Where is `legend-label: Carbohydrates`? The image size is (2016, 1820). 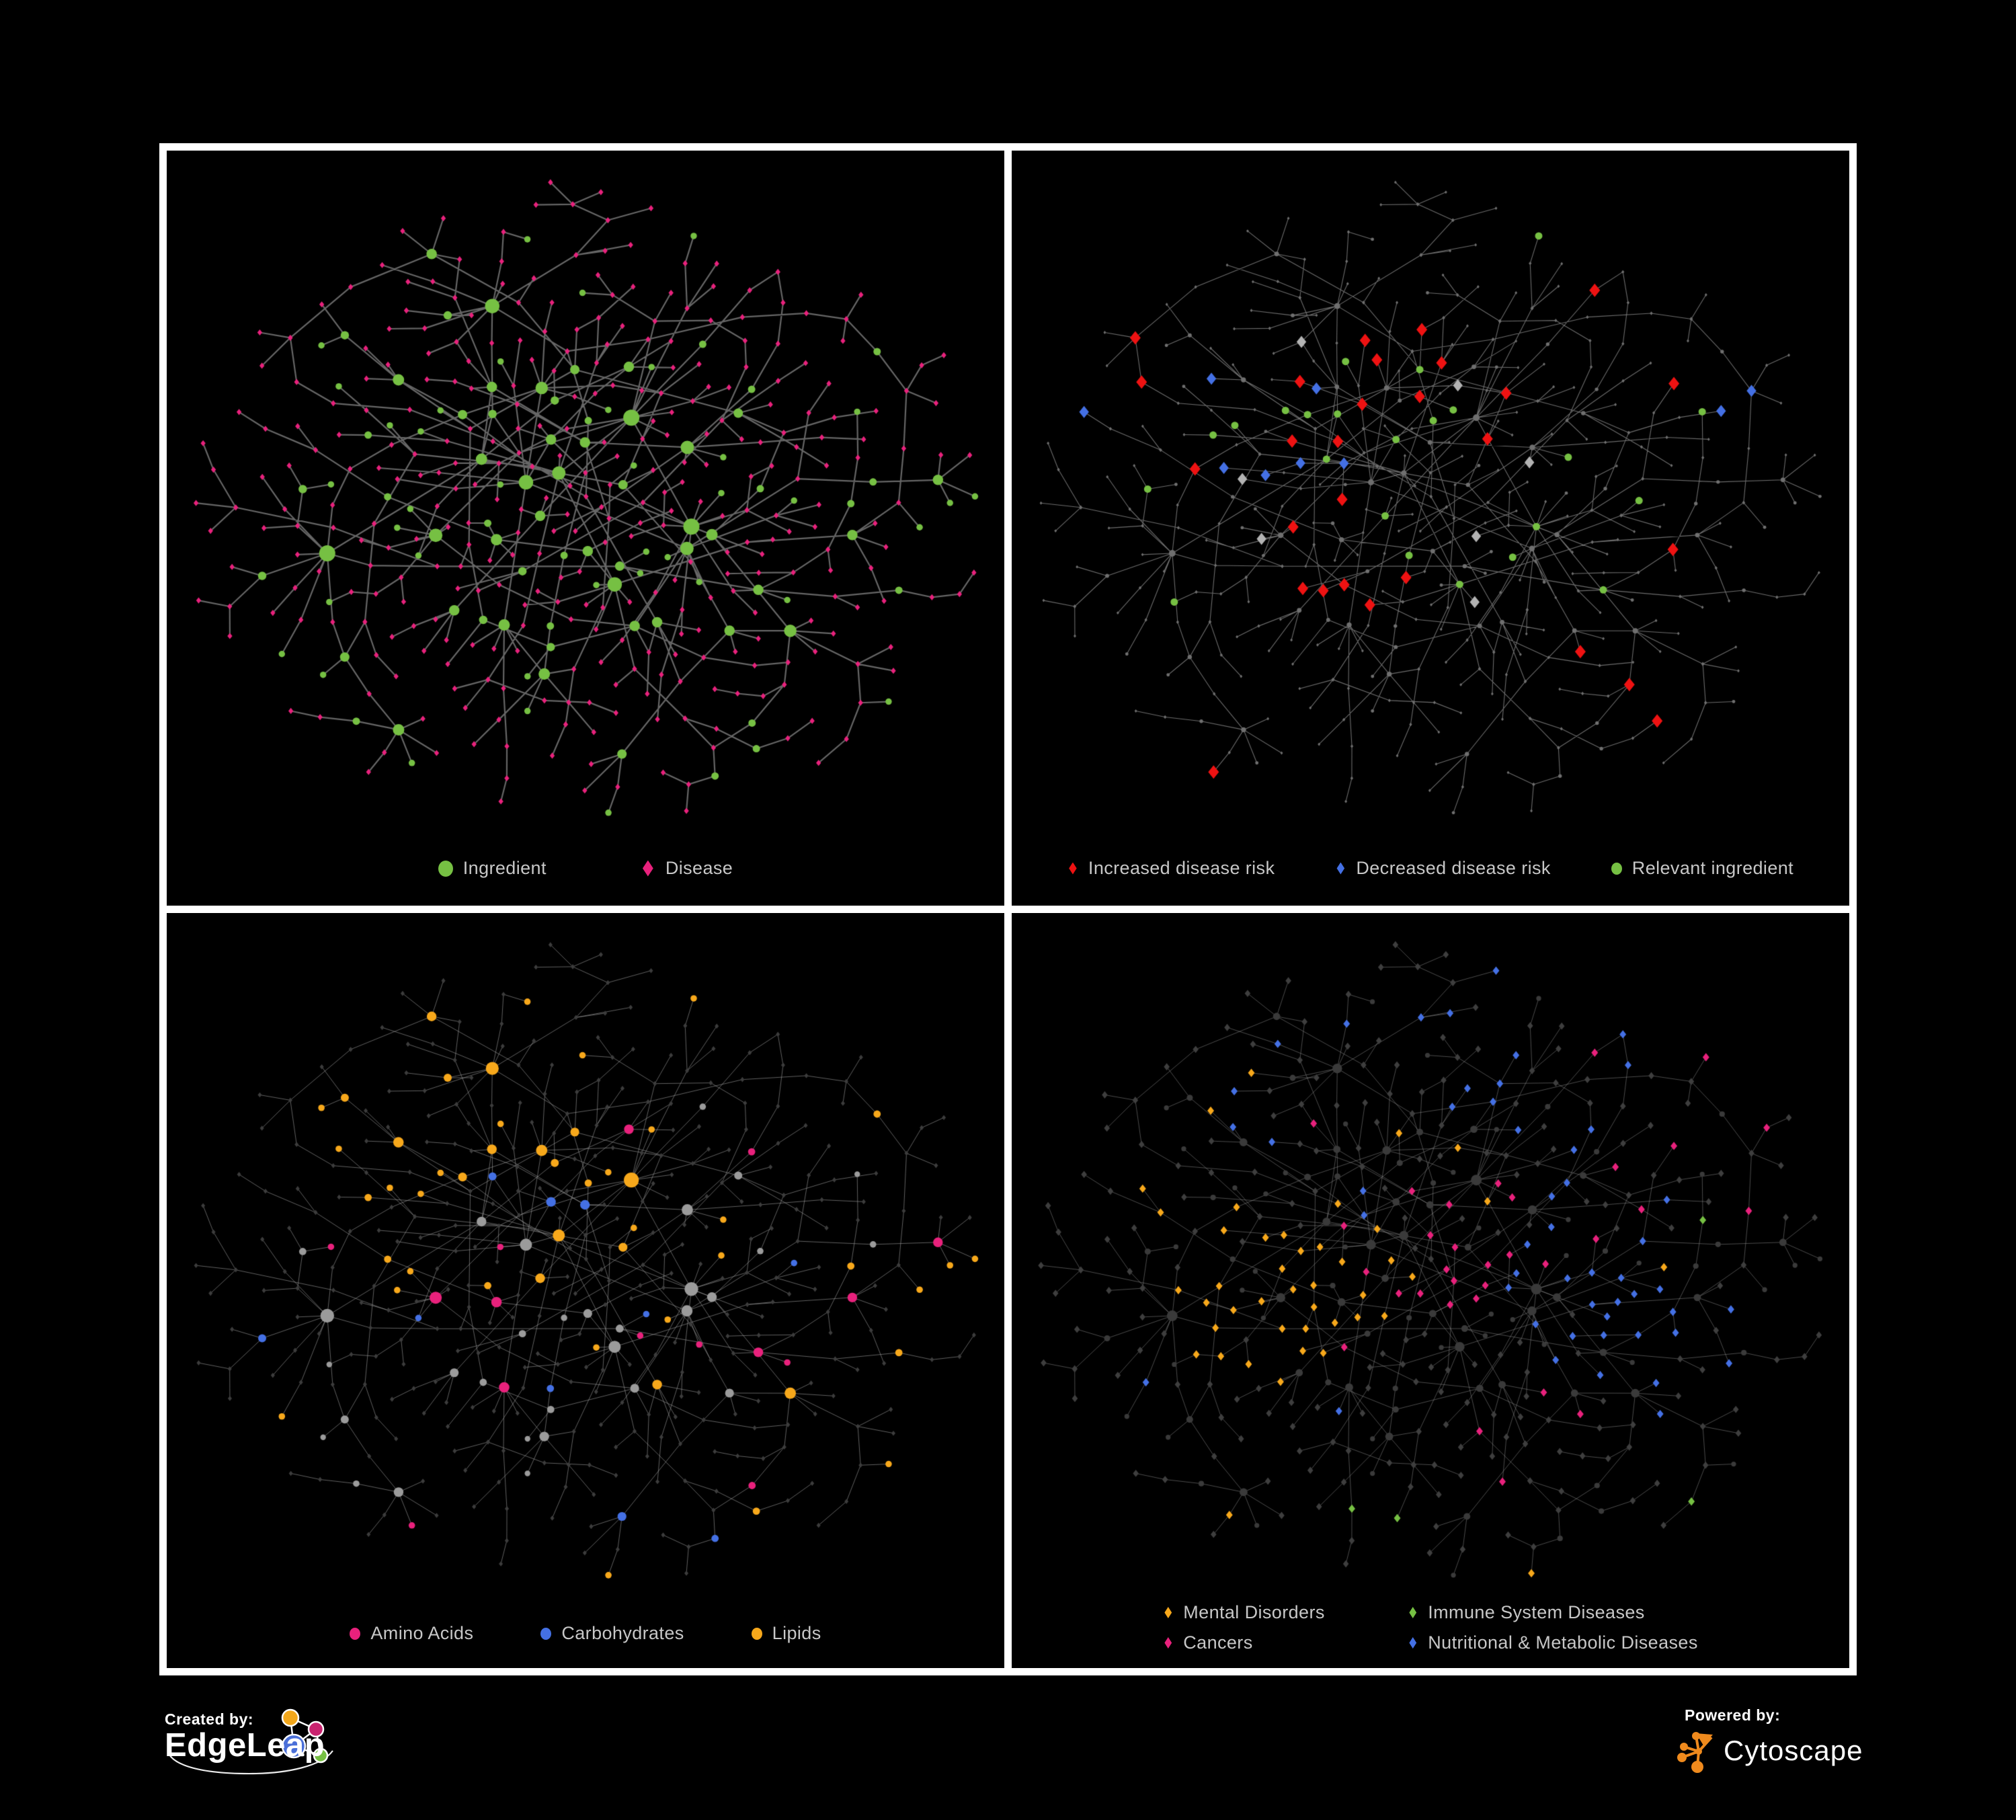 legend-label: Carbohydrates is located at coordinates (622, 1633).